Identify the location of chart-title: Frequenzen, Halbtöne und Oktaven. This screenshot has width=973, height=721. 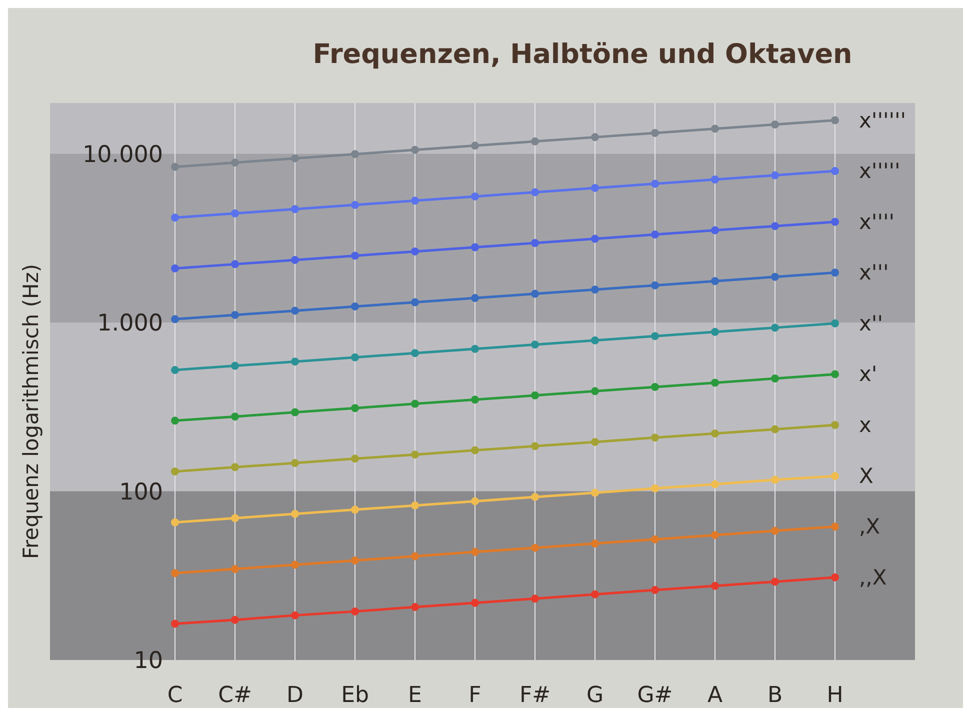
(582, 54).